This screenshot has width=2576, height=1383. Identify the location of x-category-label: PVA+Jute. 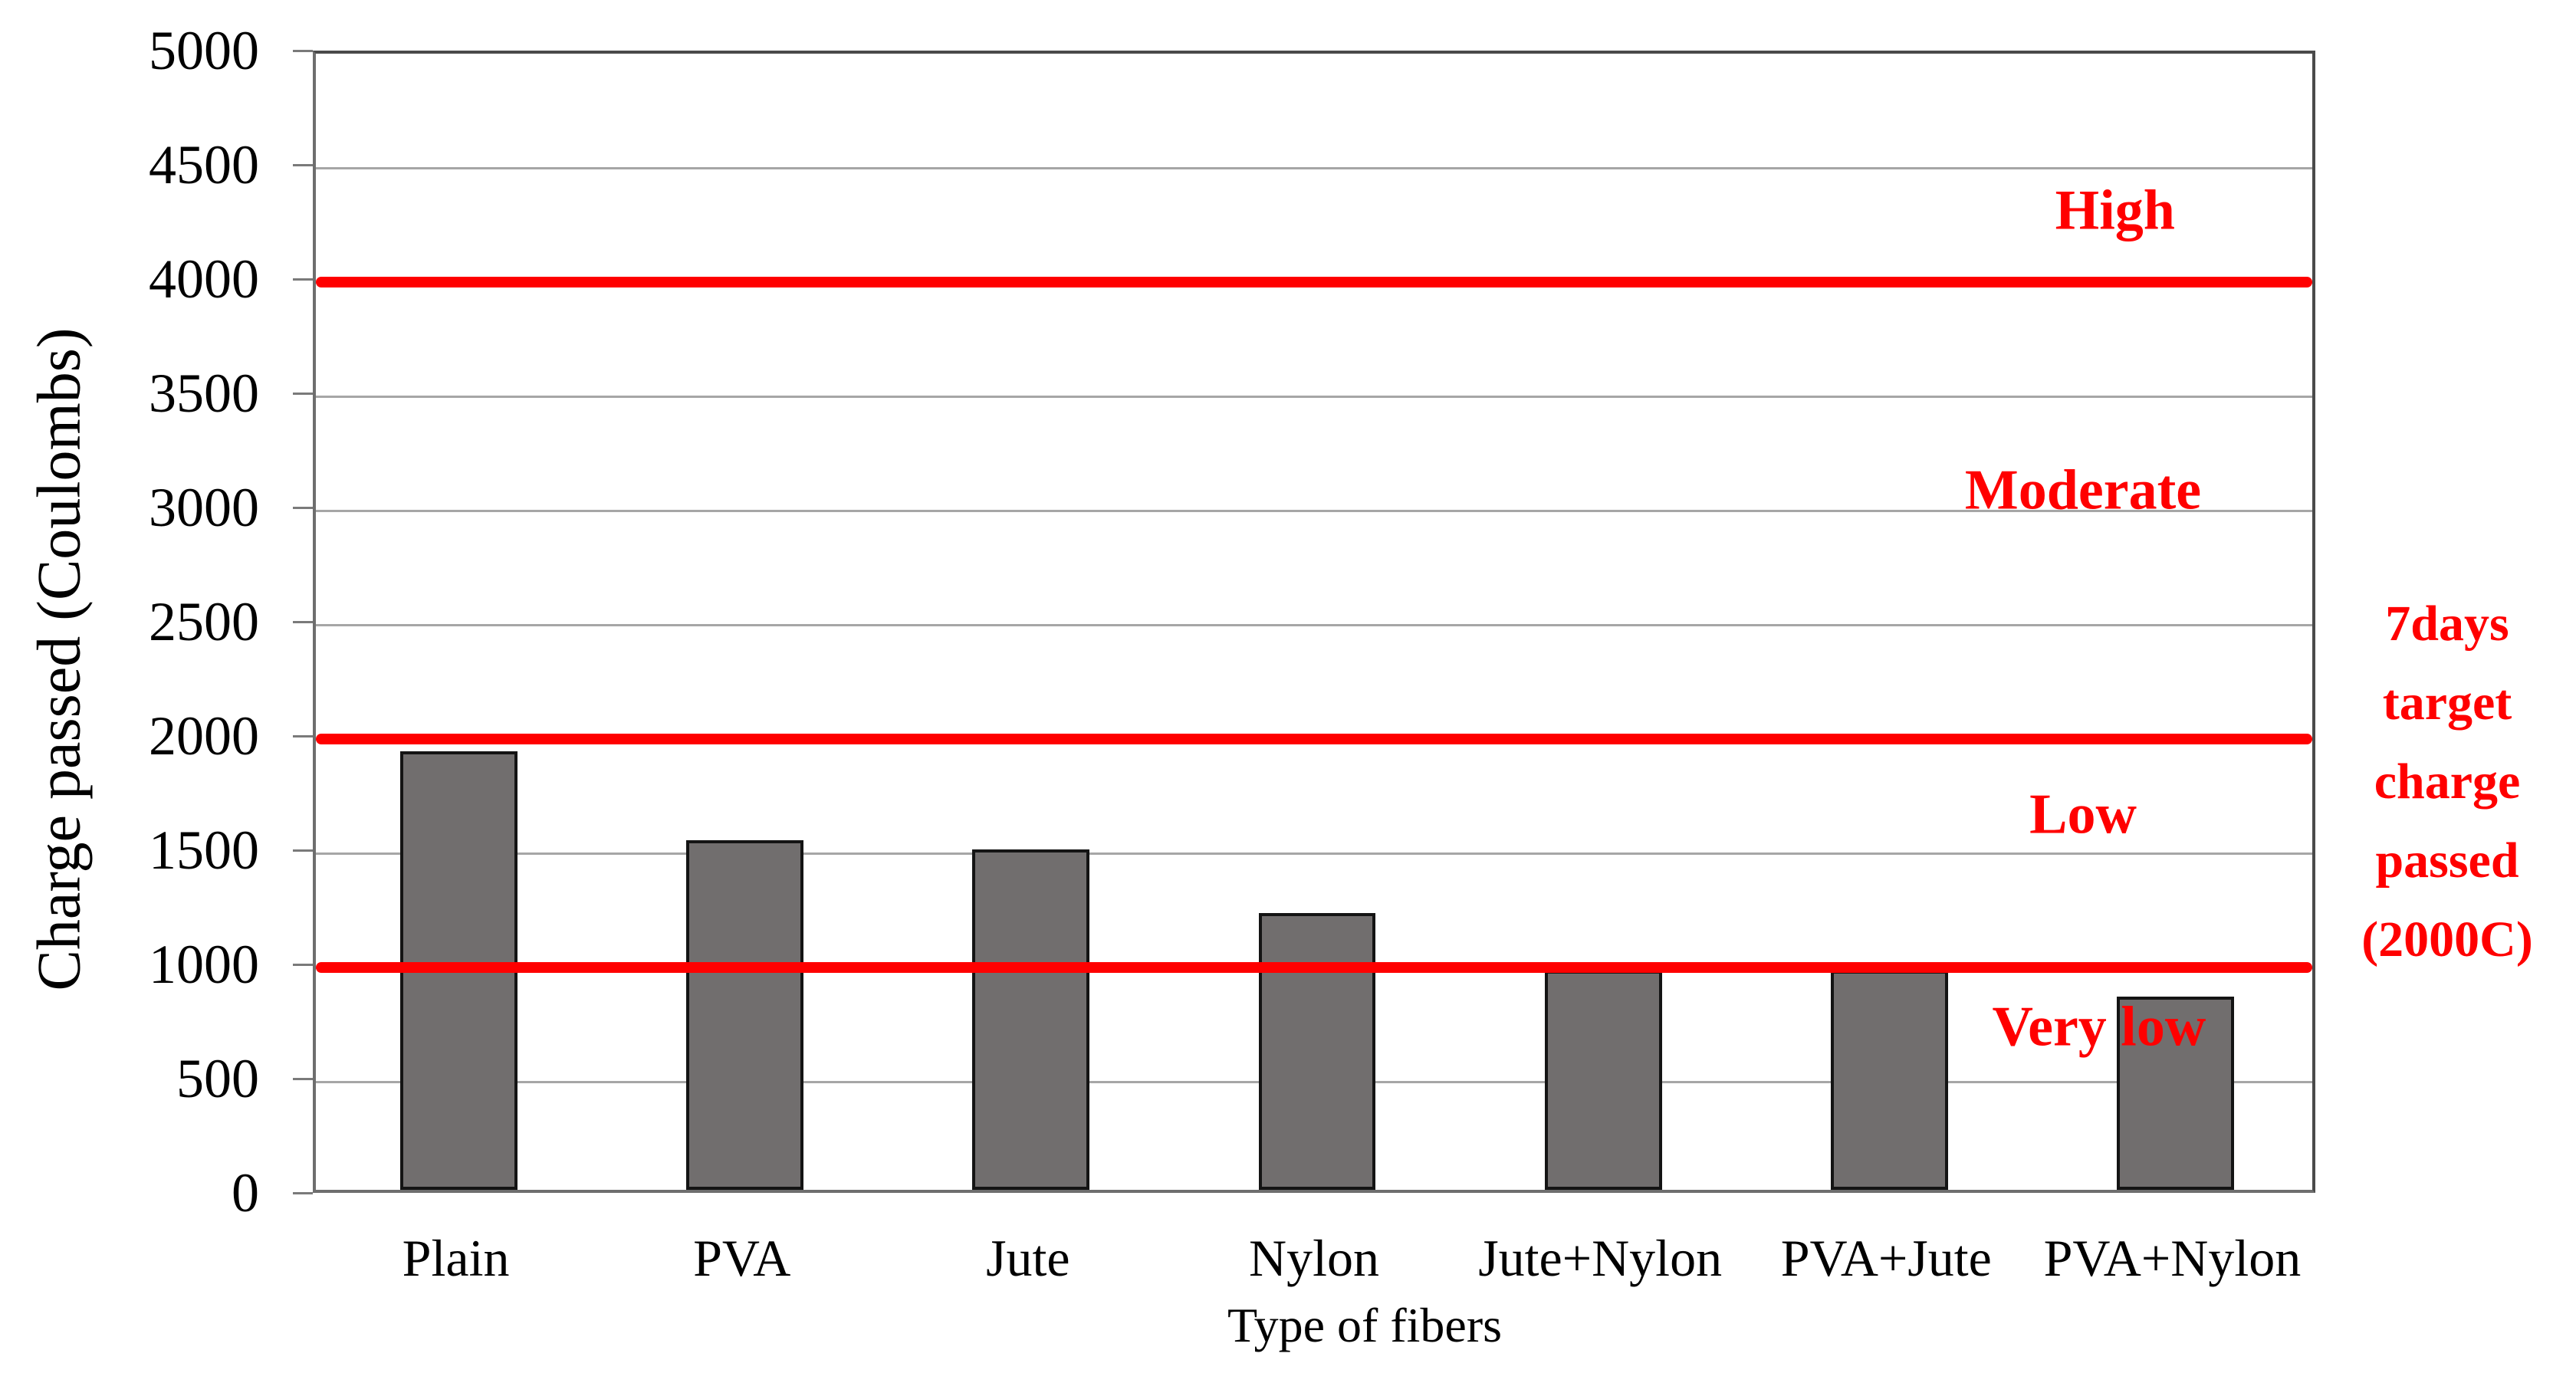
(1886, 1258).